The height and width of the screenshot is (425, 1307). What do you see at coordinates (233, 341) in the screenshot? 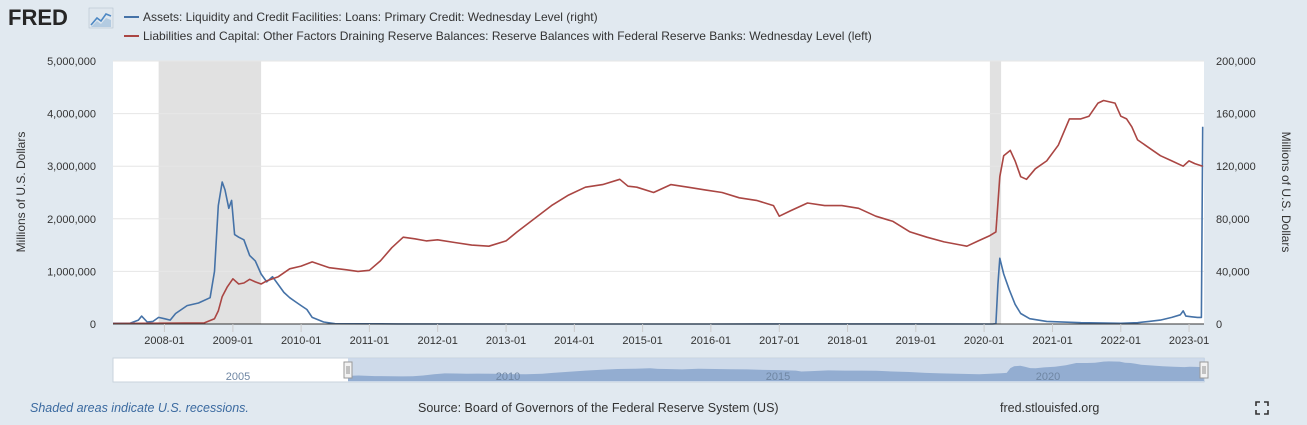
I see `x-tick-label: 2009-01` at bounding box center [233, 341].